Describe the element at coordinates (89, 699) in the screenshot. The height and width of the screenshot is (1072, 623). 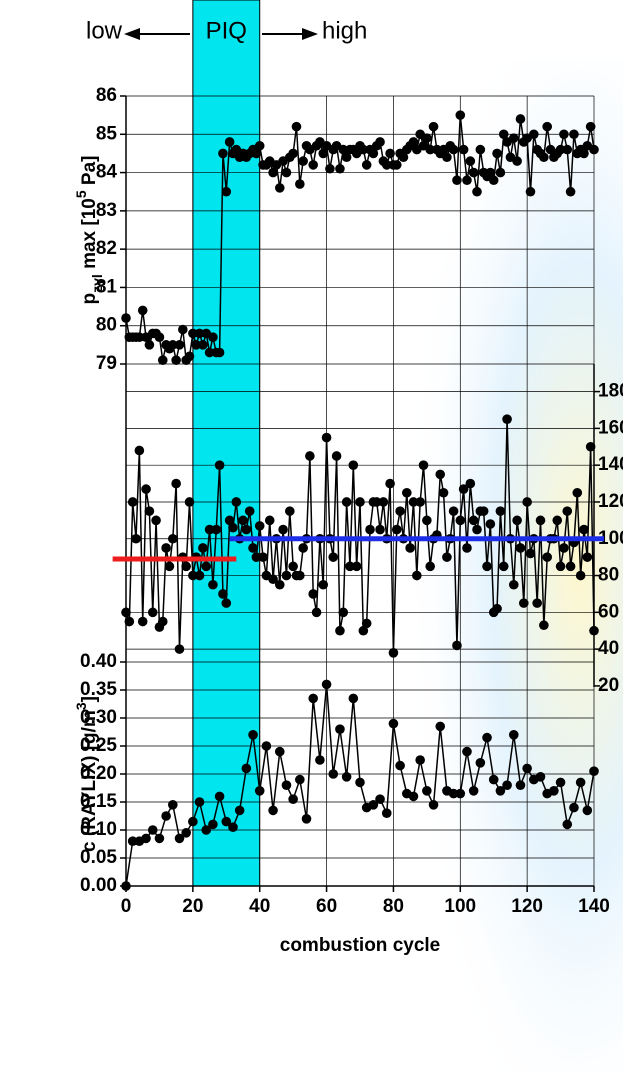
I see `y-axis-label-part: ]` at that location.